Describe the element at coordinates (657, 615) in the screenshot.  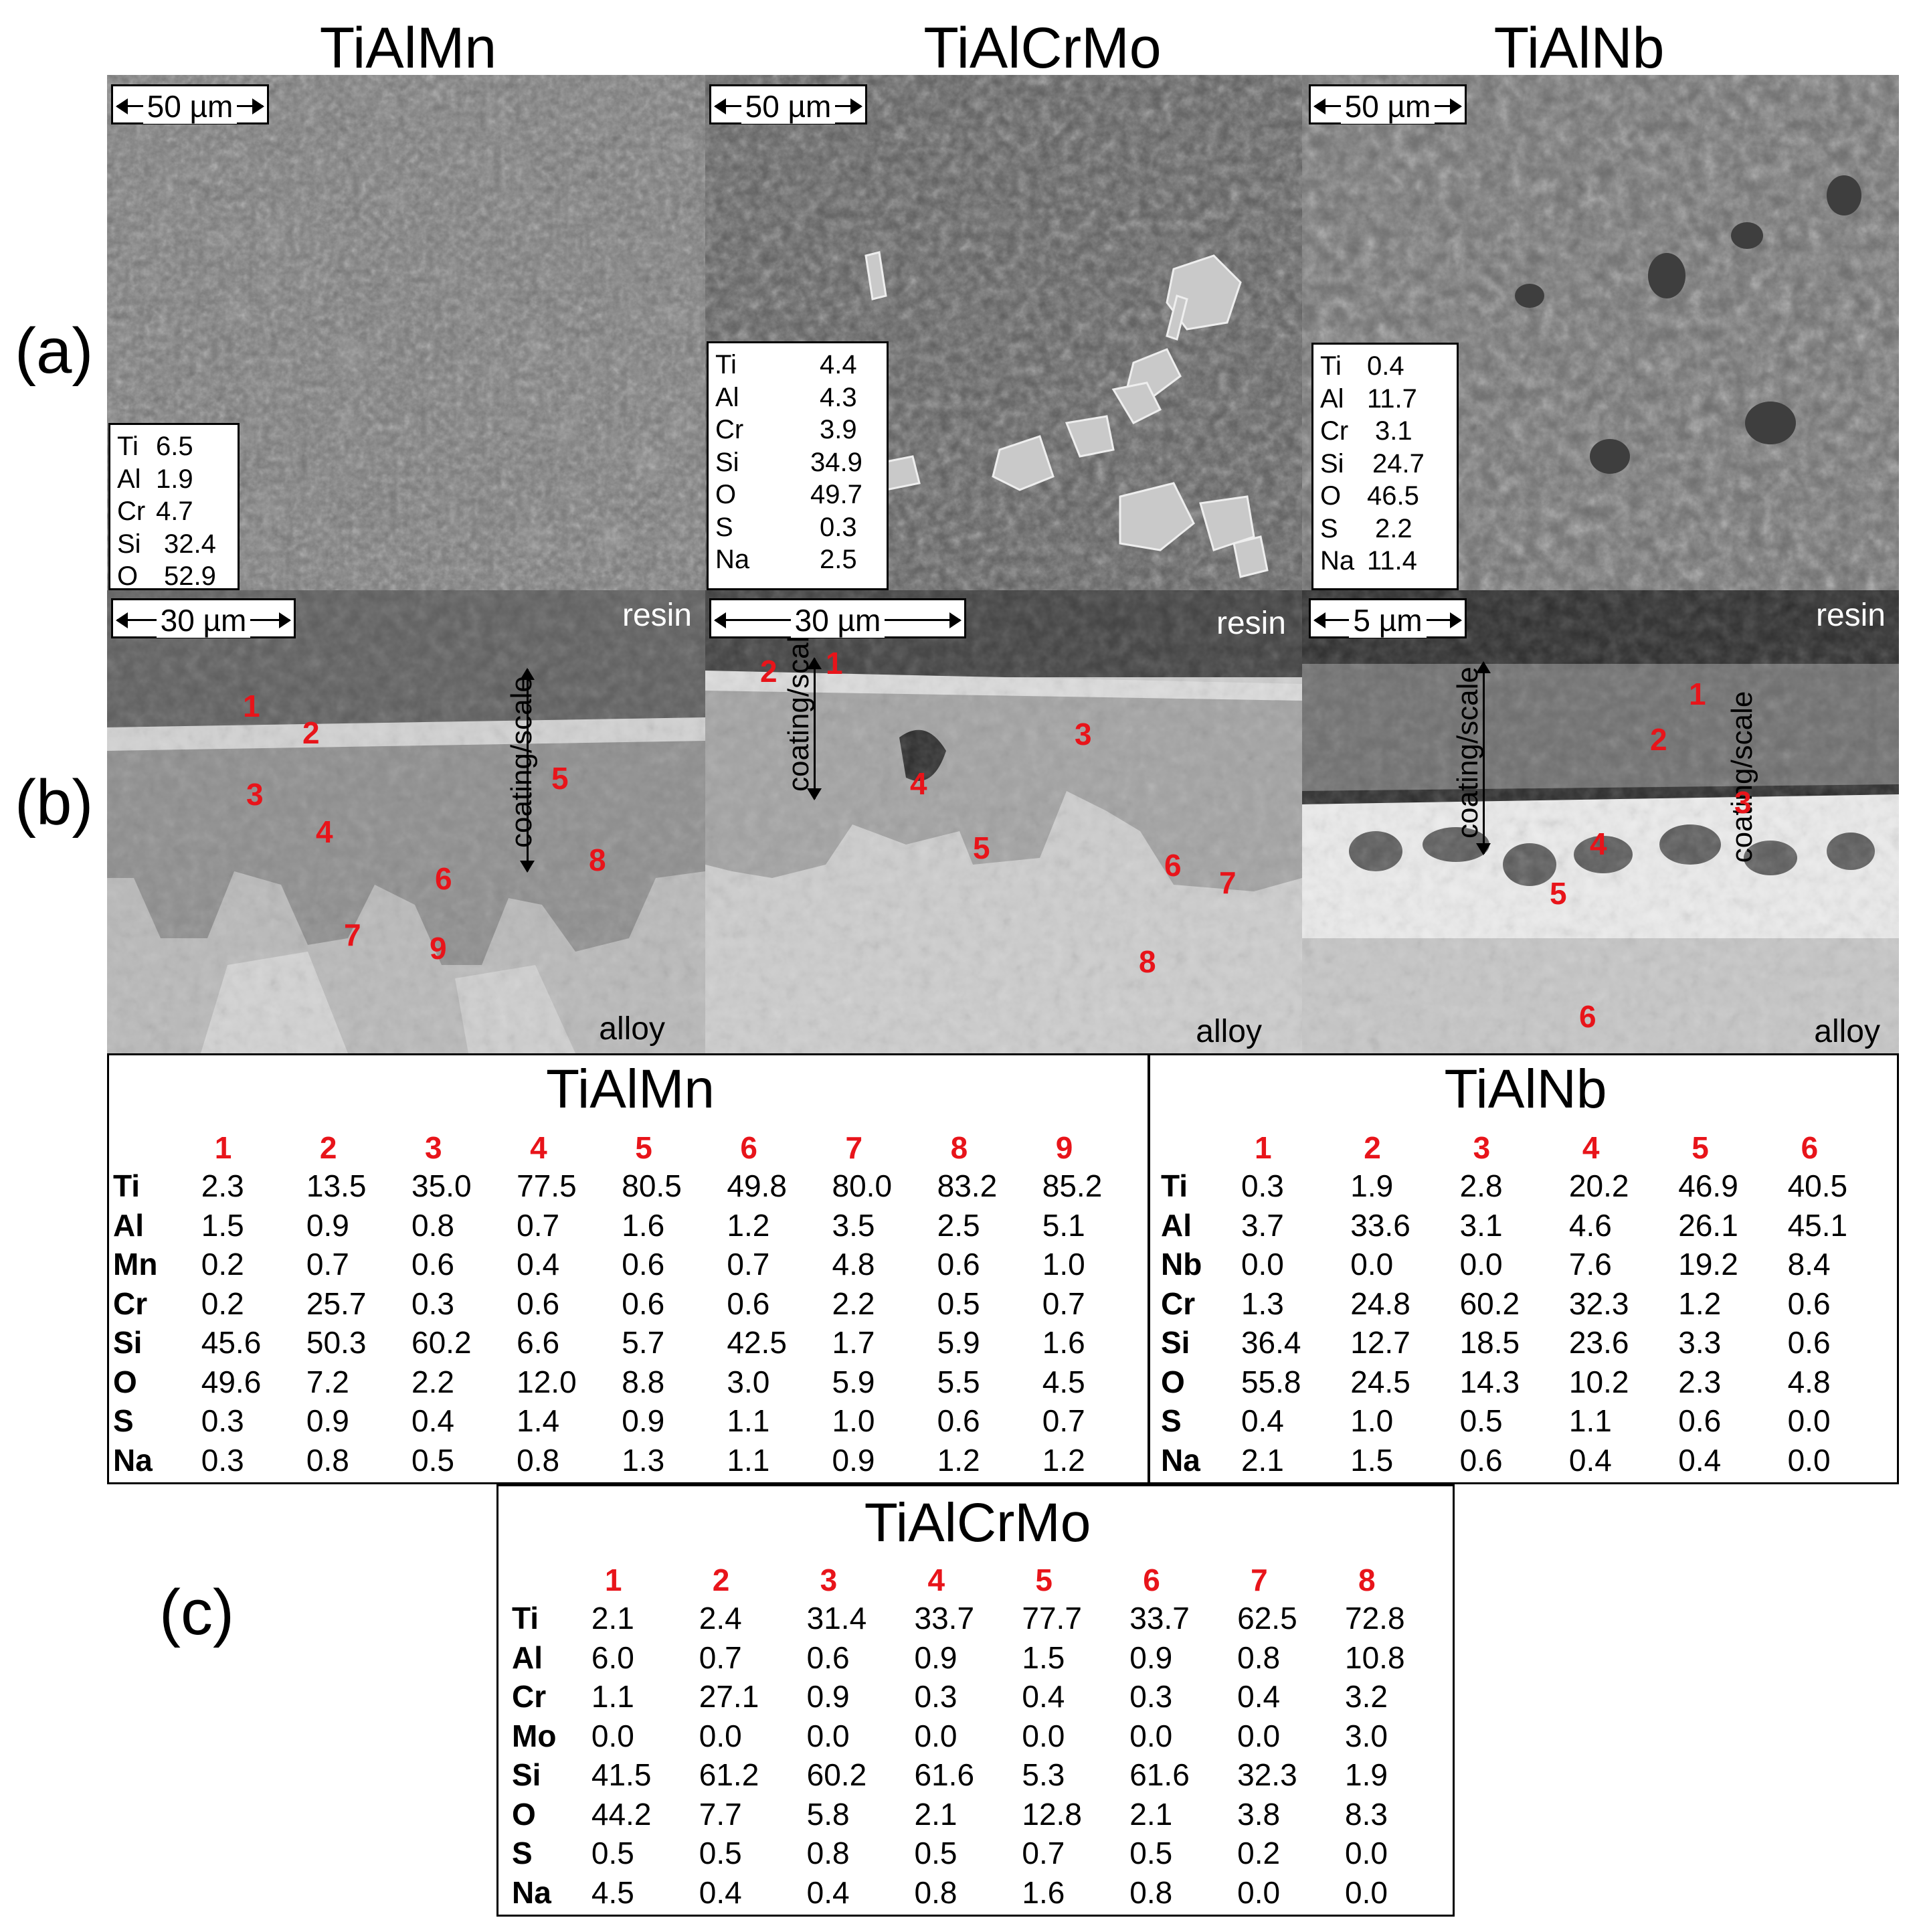
I see `label-resin: resin` at that location.